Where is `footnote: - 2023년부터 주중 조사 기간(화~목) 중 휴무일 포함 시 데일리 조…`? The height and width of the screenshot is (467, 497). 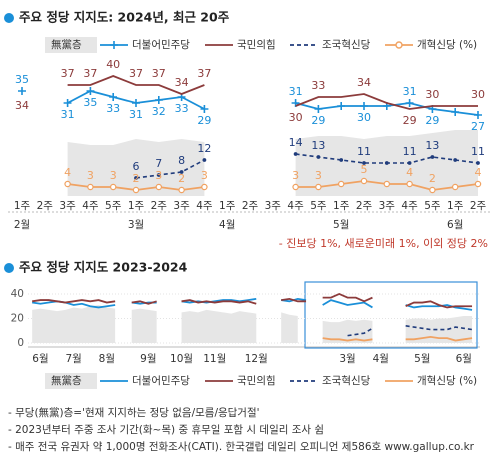 footnote: - 2023년부터 주중 조사 기간(화~목) 중 휴무일 포함 시 데일리 조… is located at coordinates (166, 429).